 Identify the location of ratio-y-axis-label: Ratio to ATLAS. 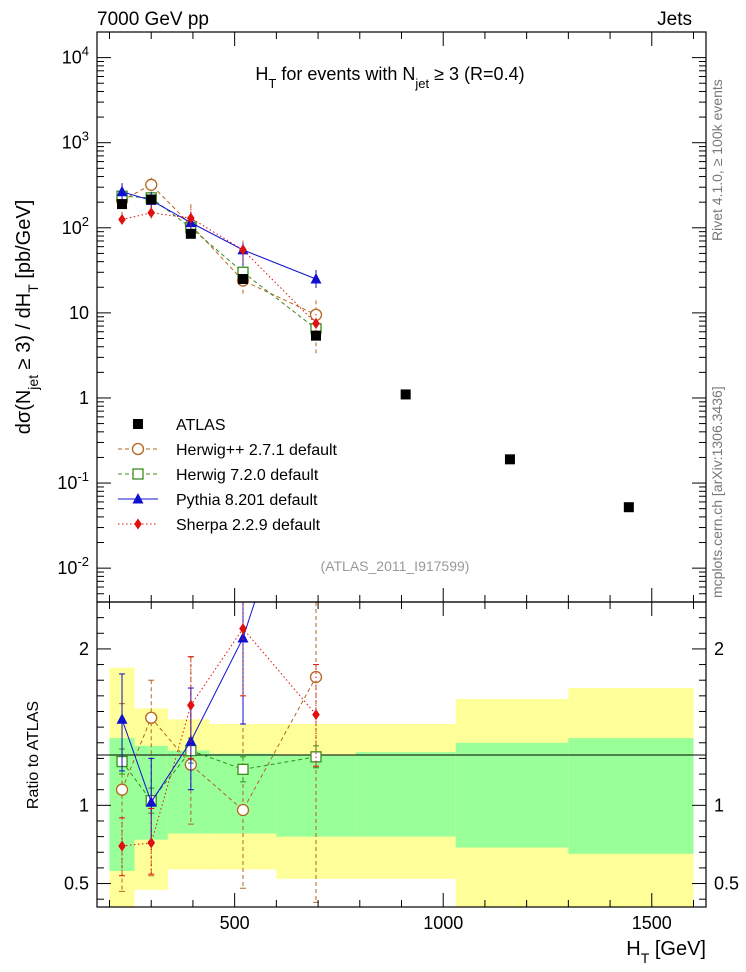
(33, 755).